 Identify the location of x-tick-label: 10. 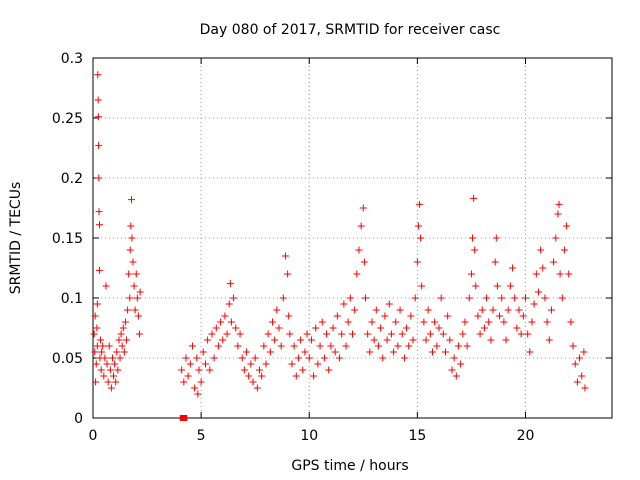
(309, 436).